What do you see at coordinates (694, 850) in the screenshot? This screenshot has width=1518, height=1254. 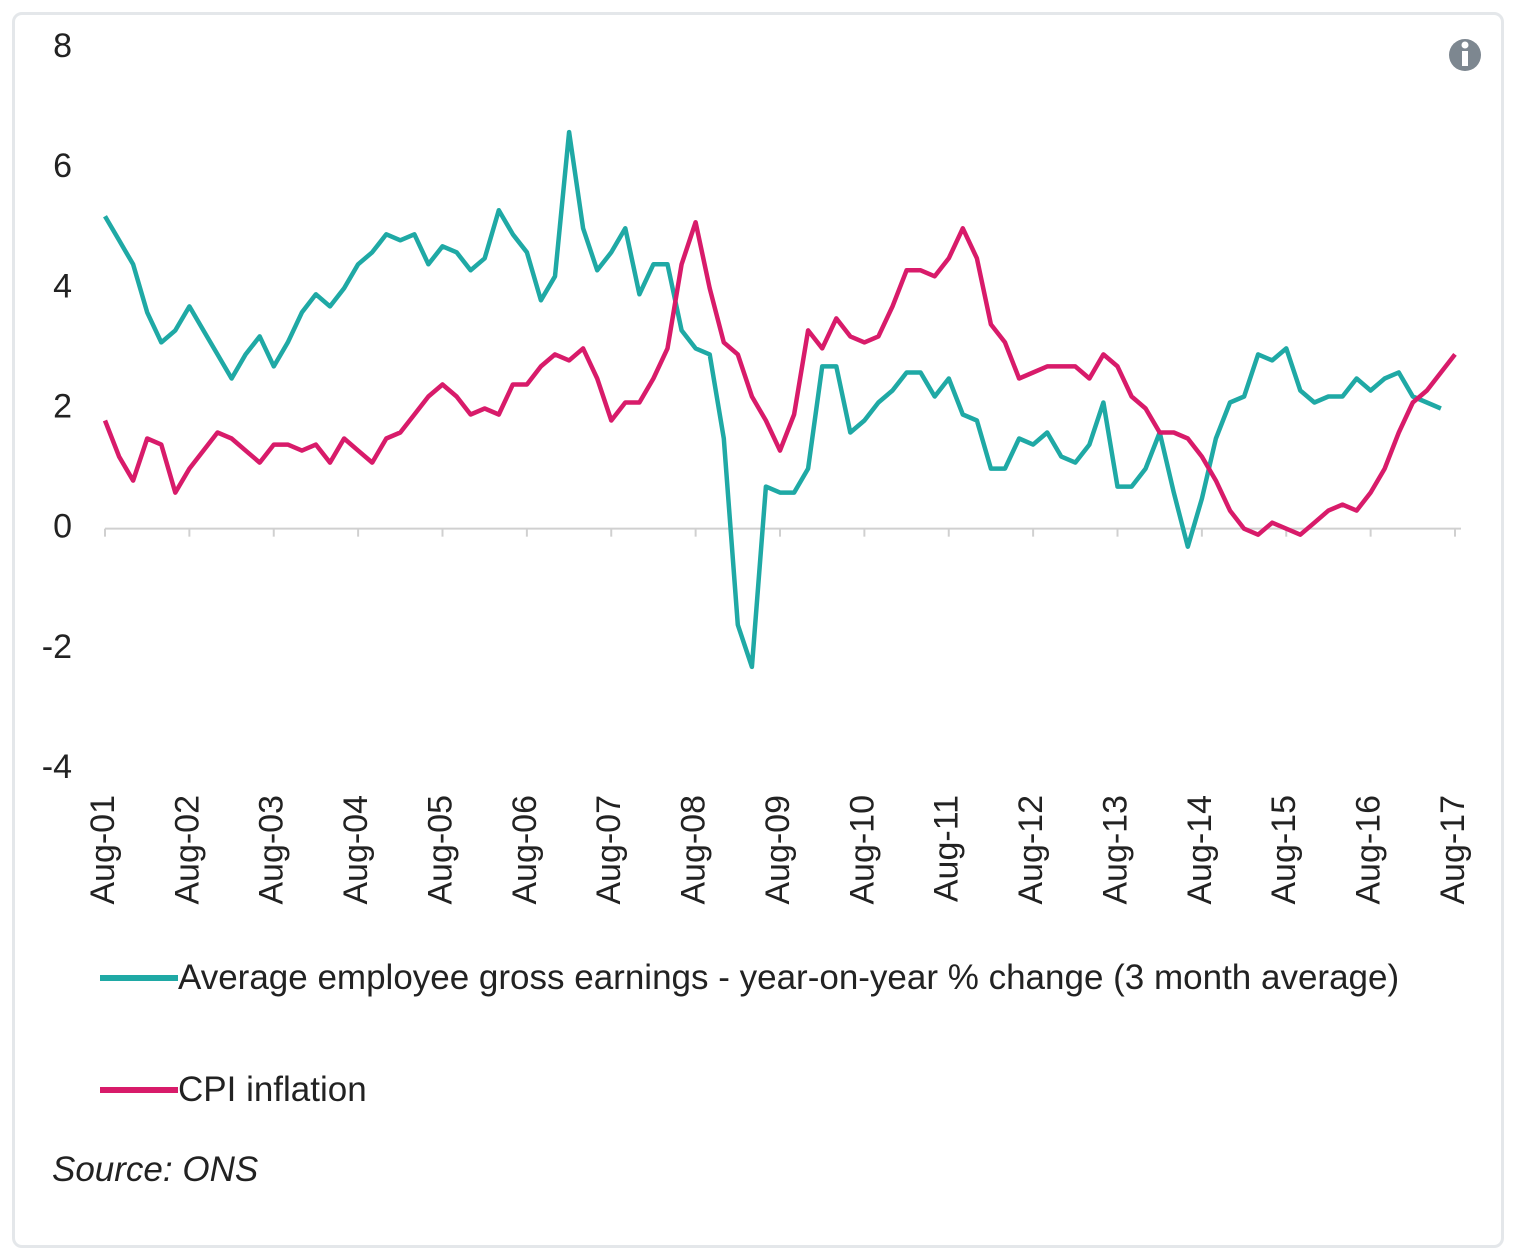 I see `x-tick-label: Aug-08` at bounding box center [694, 850].